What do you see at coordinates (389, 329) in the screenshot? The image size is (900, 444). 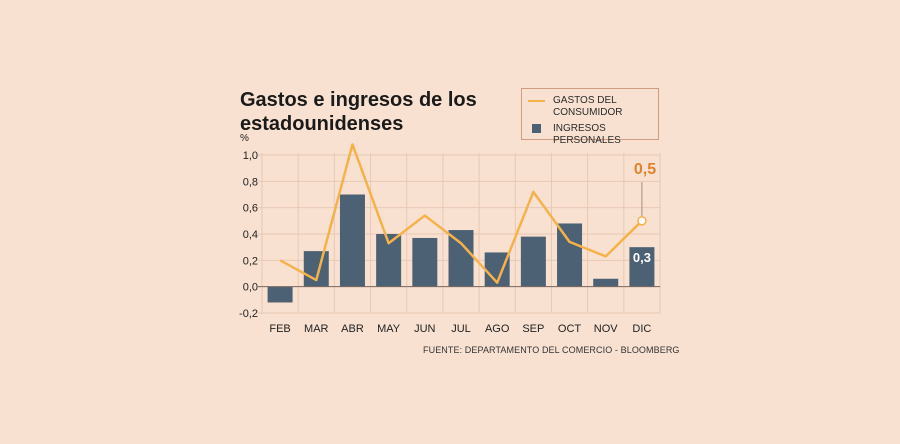 I see `x-tick-label: MAY` at bounding box center [389, 329].